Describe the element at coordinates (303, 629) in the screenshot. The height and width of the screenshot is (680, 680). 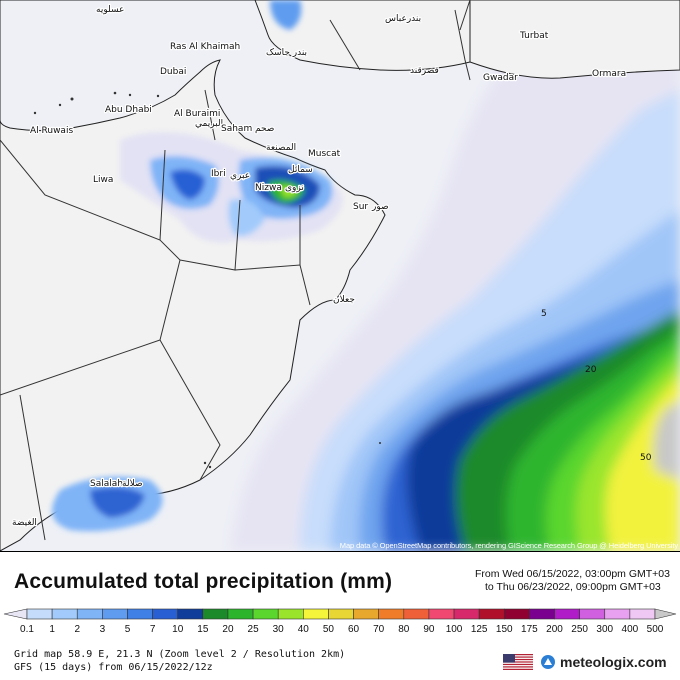
I see `scale-tick-label: 40` at that location.